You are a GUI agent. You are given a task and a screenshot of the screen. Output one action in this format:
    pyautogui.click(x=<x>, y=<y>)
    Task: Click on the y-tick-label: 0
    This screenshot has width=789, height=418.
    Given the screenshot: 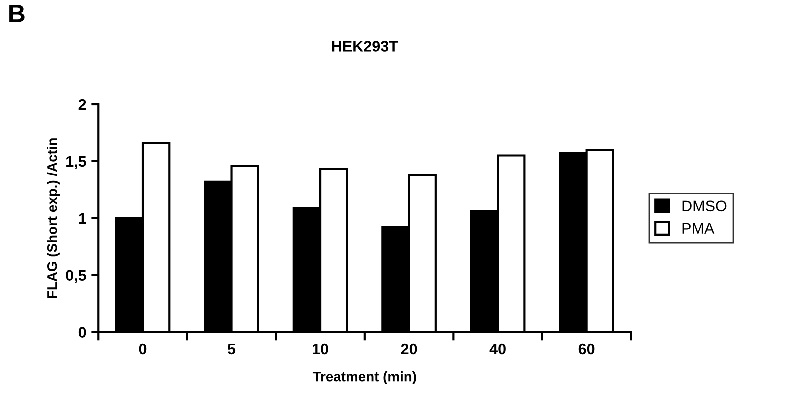 What is the action you would take?
    pyautogui.click(x=82, y=332)
    